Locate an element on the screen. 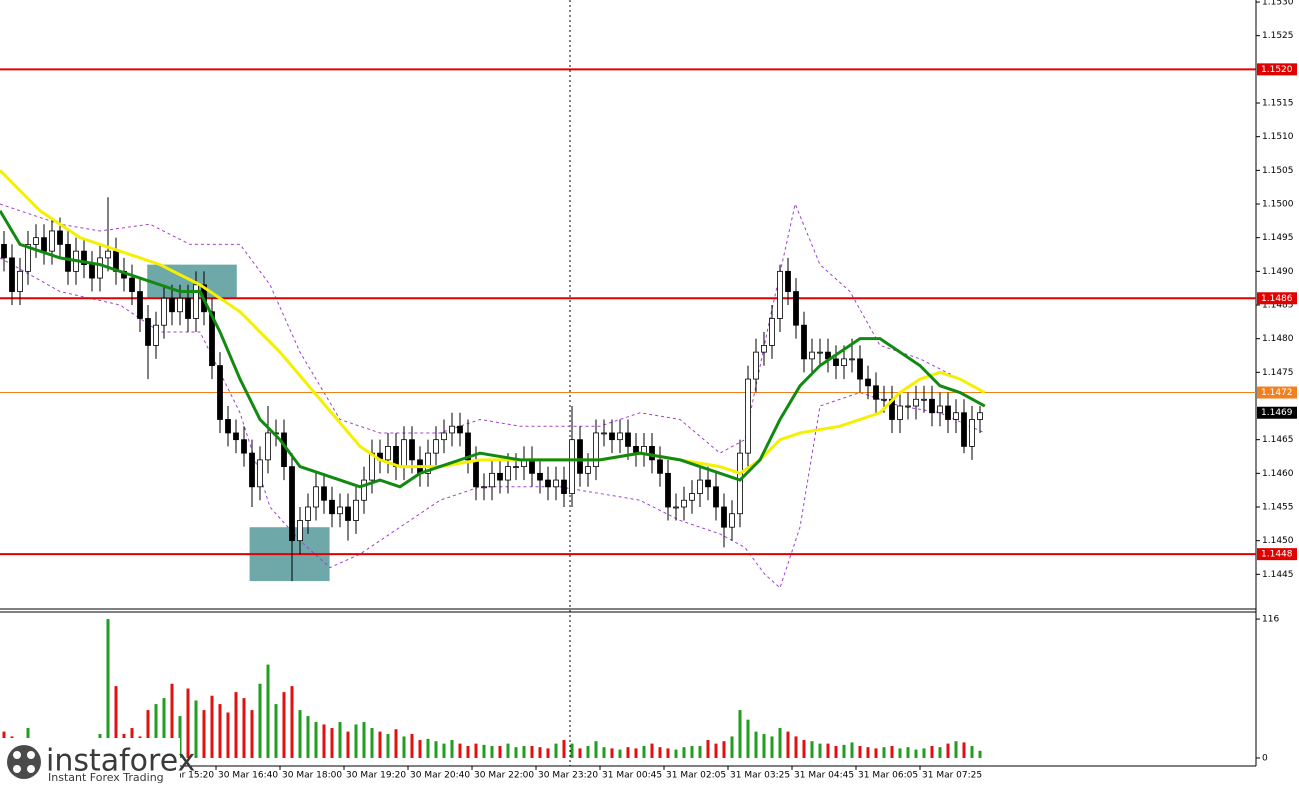 Image resolution: width=1299 pixels, height=786 pixels. y-tick-label: 1.1495 is located at coordinates (1278, 238).